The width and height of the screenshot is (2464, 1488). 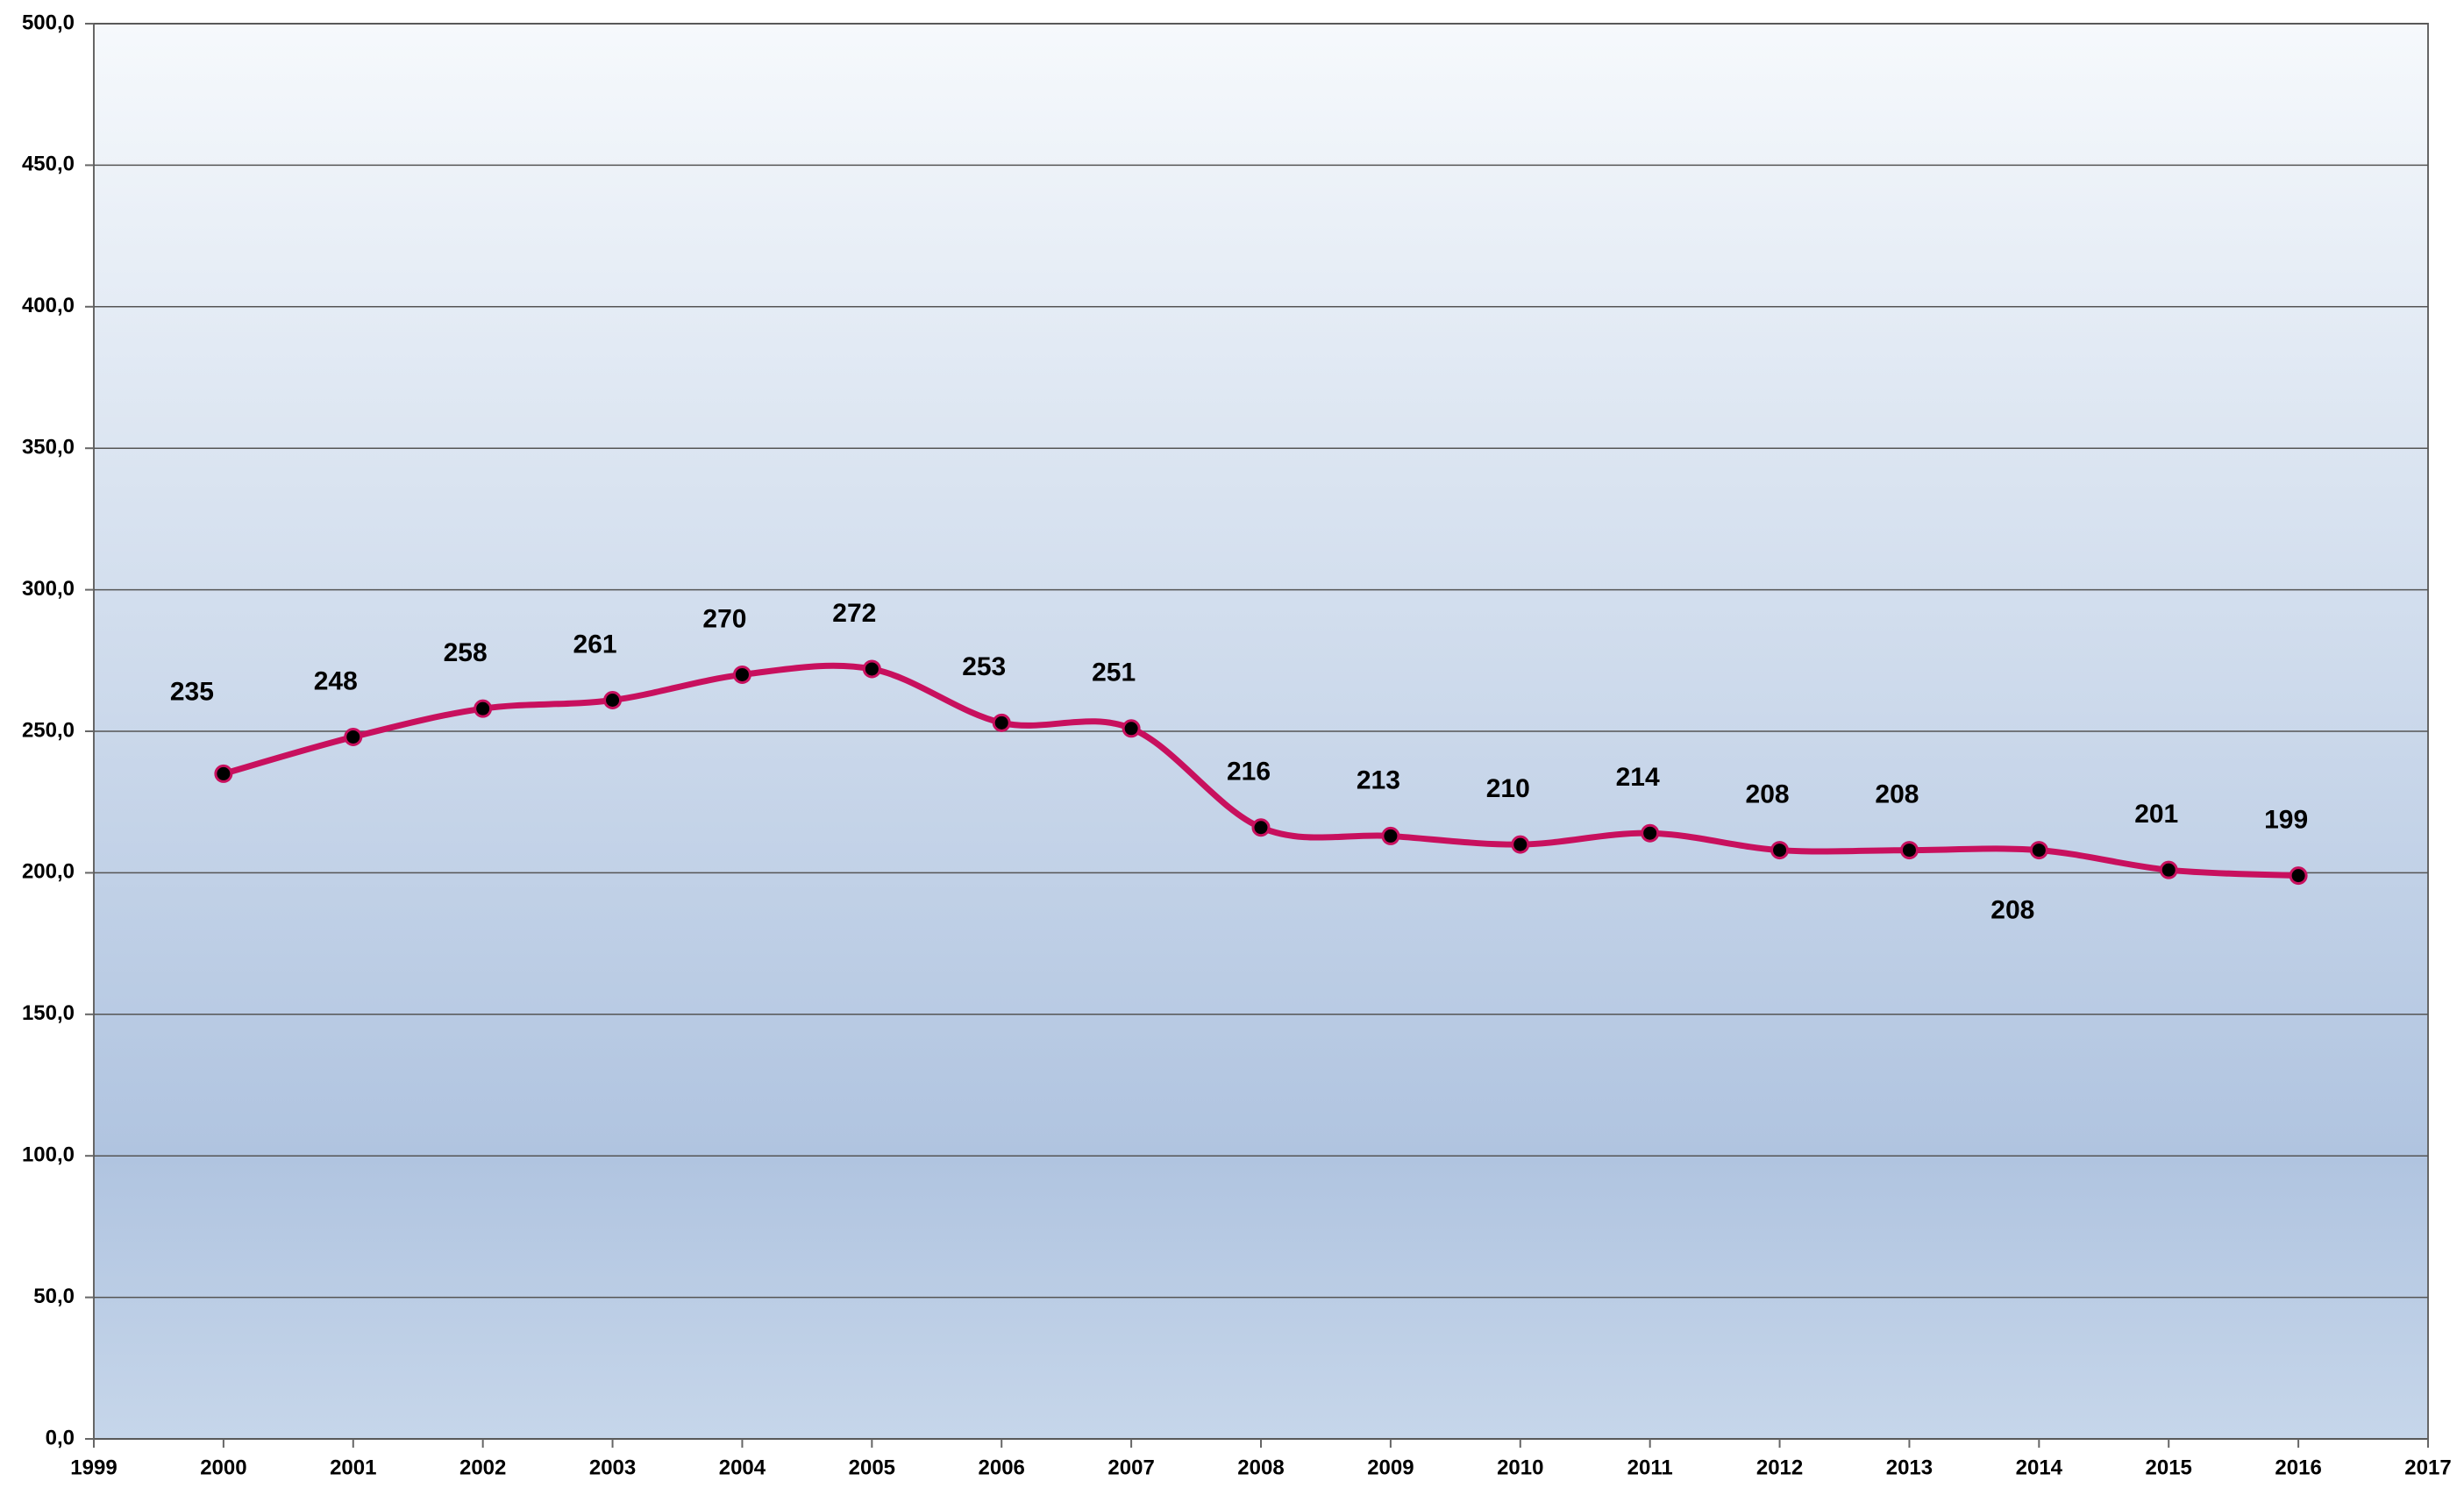 I want to click on x-tick-label: 2010, so click(x=1520, y=1467).